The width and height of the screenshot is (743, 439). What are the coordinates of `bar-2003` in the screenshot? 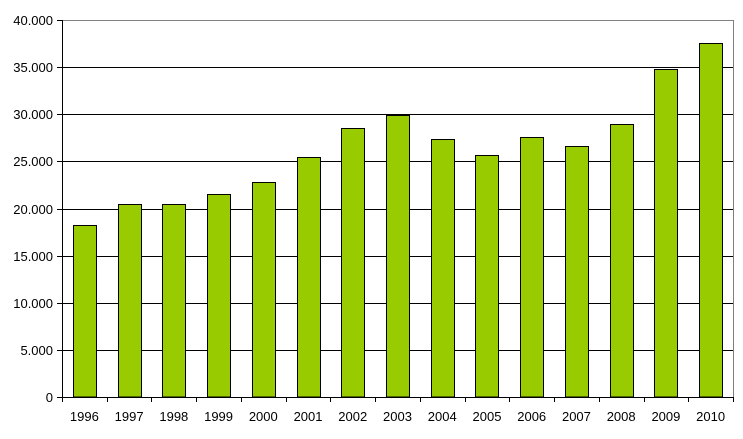 It's located at (398, 256).